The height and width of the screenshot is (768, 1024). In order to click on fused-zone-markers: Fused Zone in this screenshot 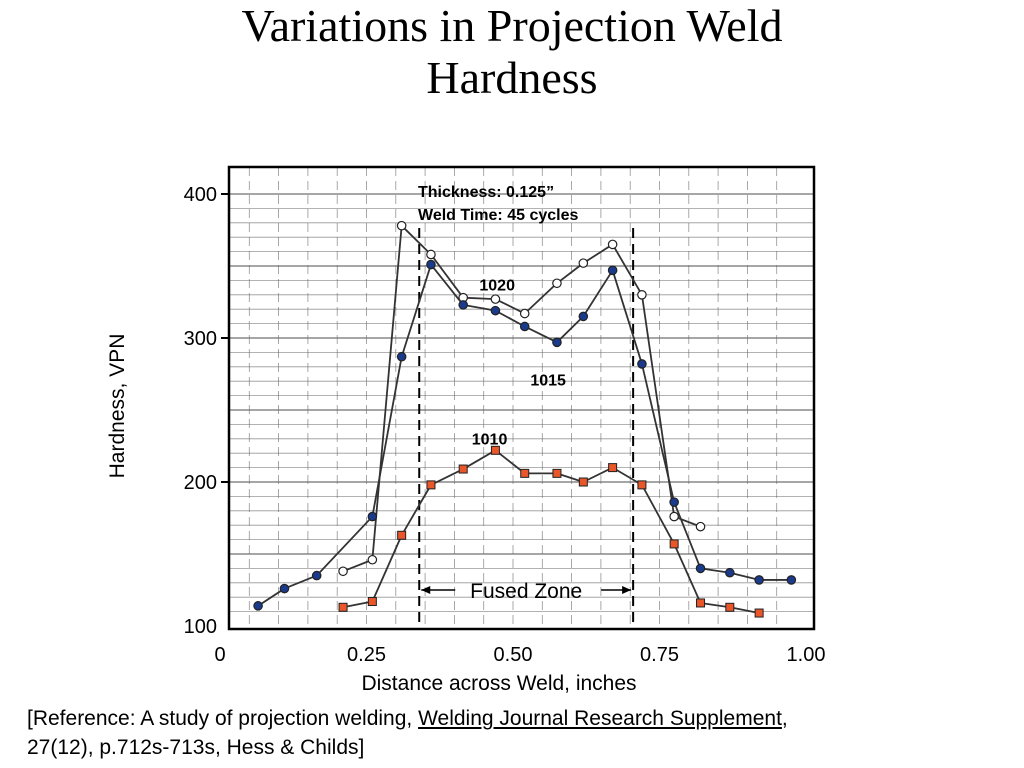, I will do `click(526, 428)`.